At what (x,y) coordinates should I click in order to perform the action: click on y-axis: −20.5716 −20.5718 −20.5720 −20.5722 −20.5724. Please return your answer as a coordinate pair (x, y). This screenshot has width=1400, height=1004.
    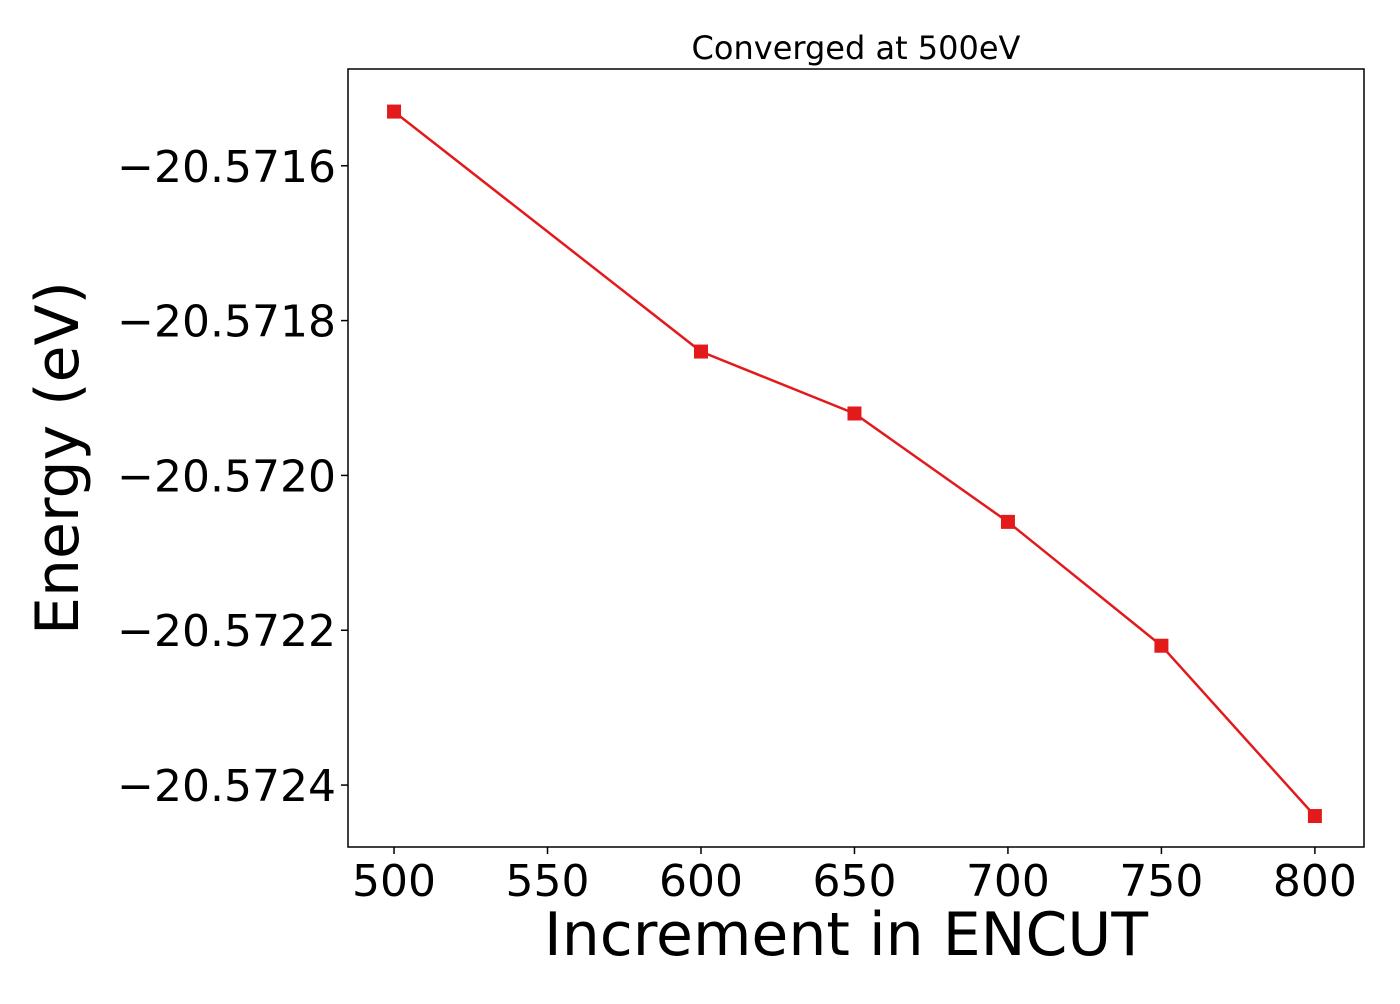
    Looking at the image, I should click on (232, 477).